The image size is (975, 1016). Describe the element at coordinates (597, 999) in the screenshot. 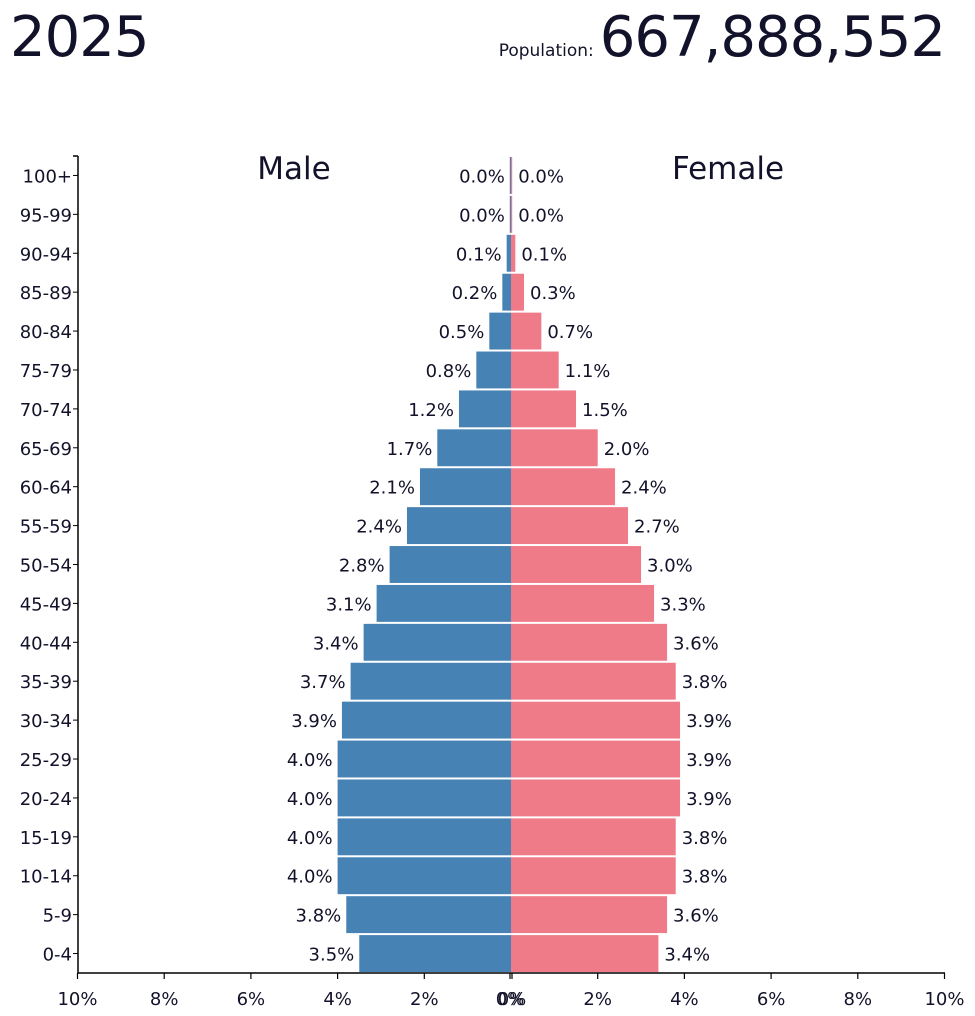

I see `x-tick-label-7: 2%` at that location.